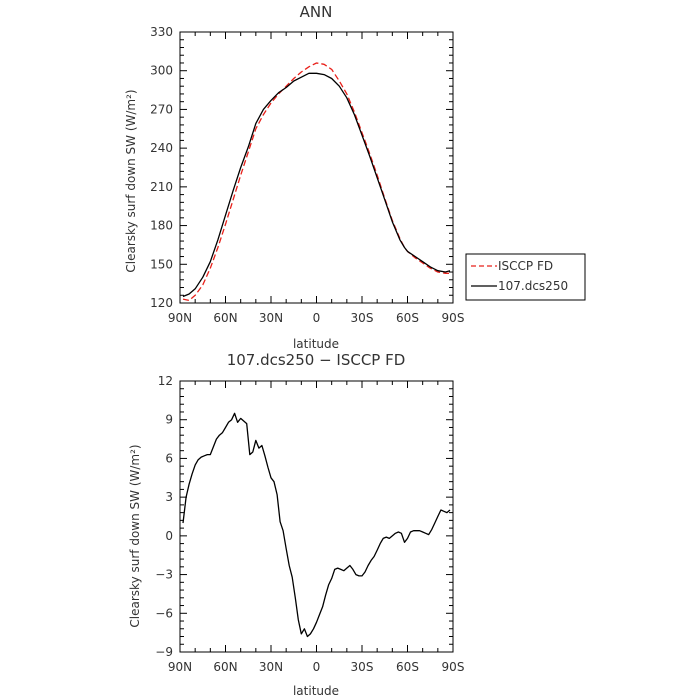  I want to click on top-chart-title: ANN, so click(316, 12).